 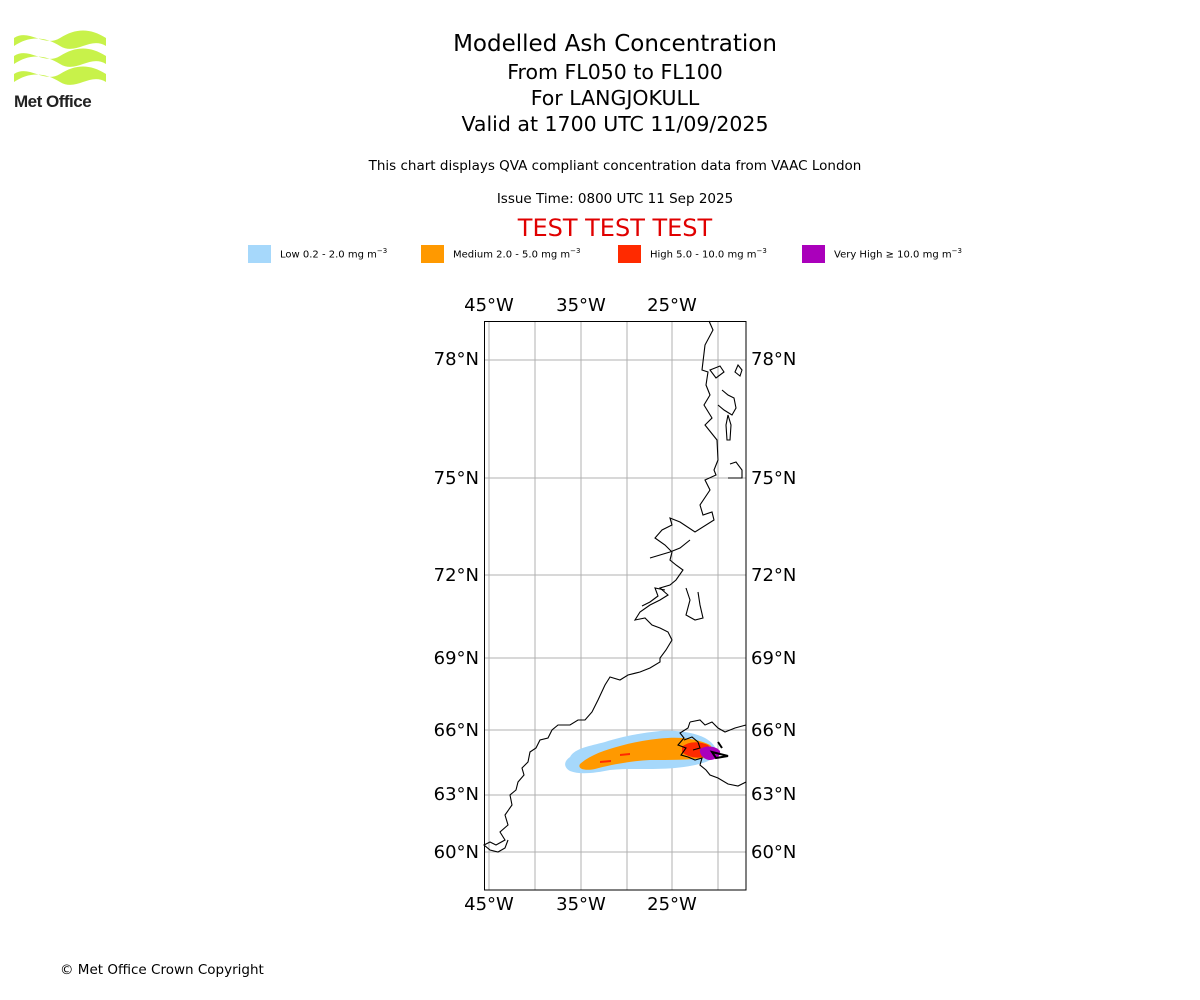 I want to click on test-banner: TEST TEST TEST, so click(x=615, y=228).